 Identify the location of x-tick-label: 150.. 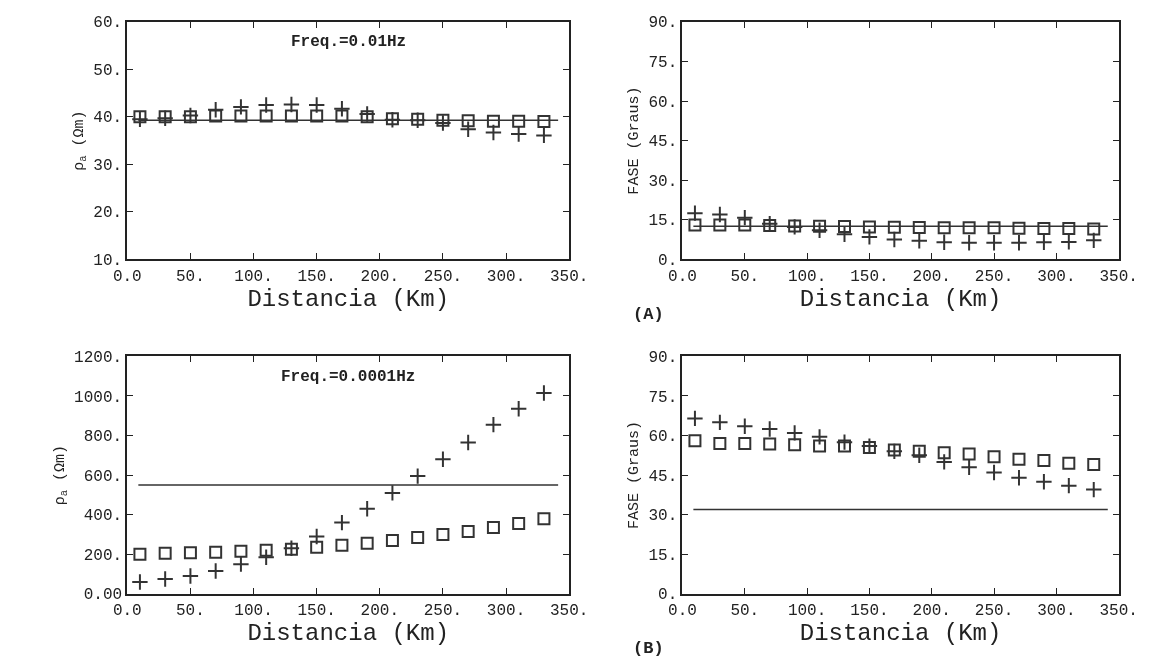
(316, 276).